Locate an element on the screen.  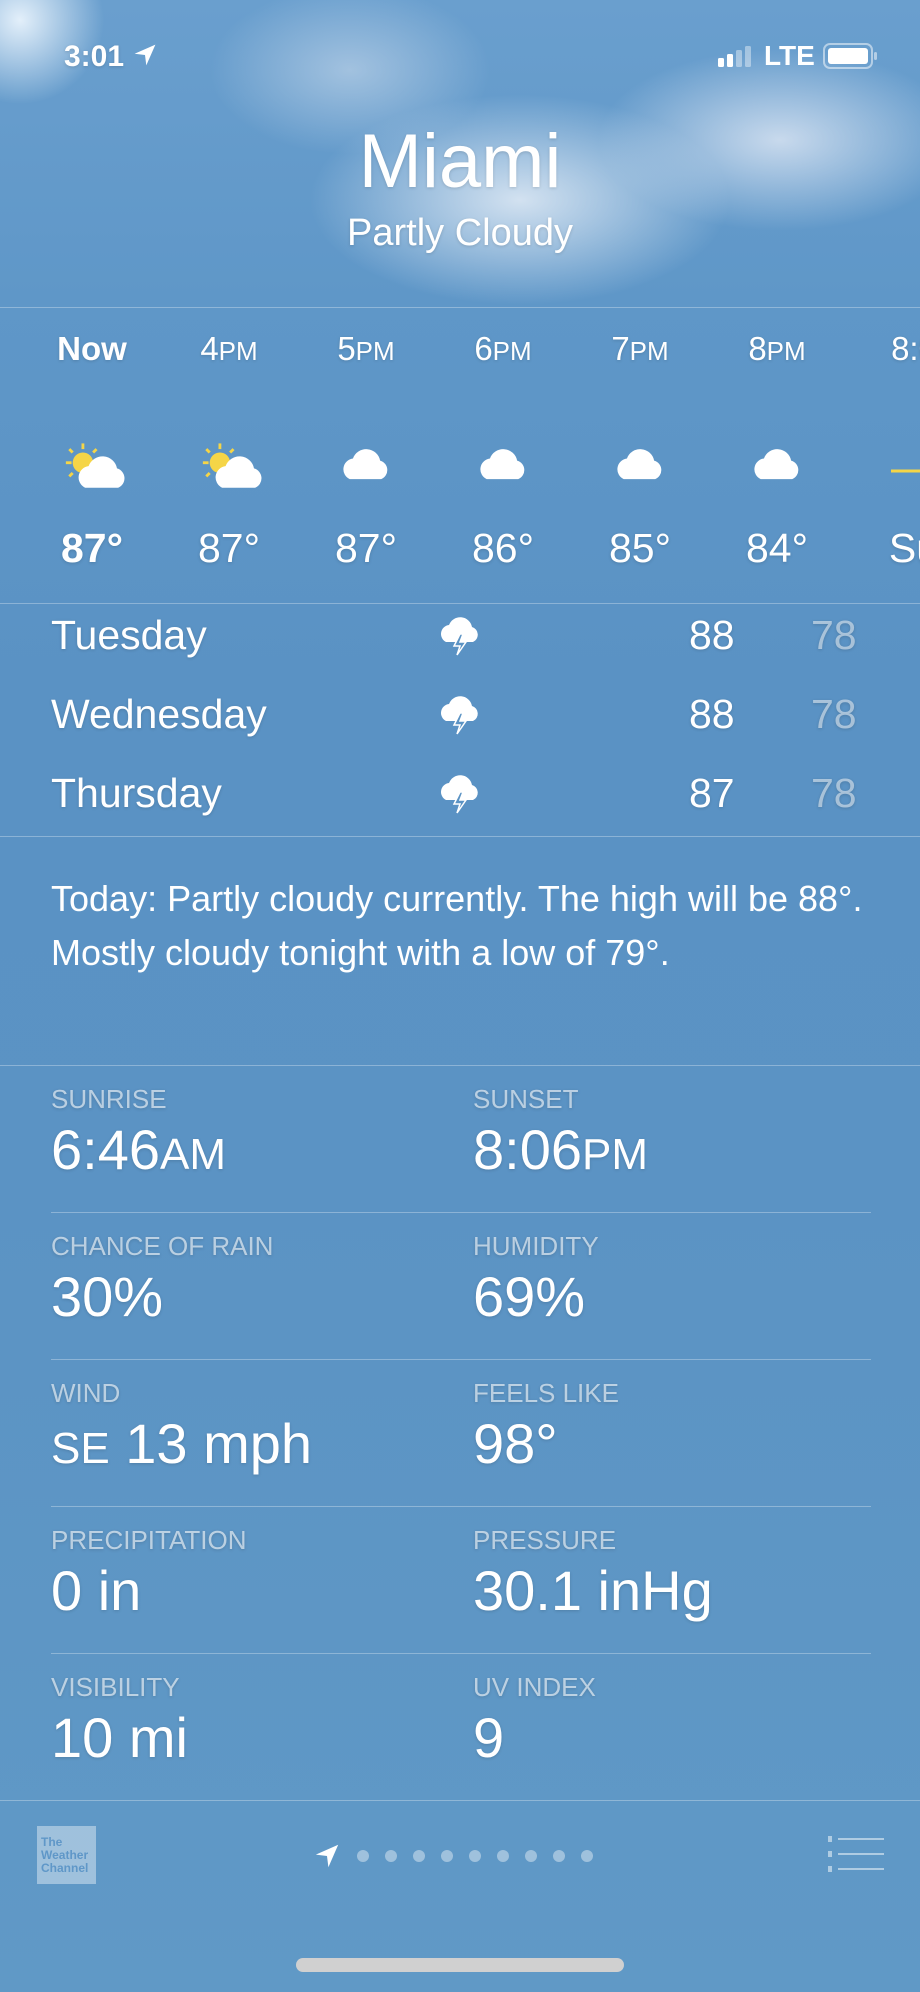
battery-icon is located at coordinates (849, 56).